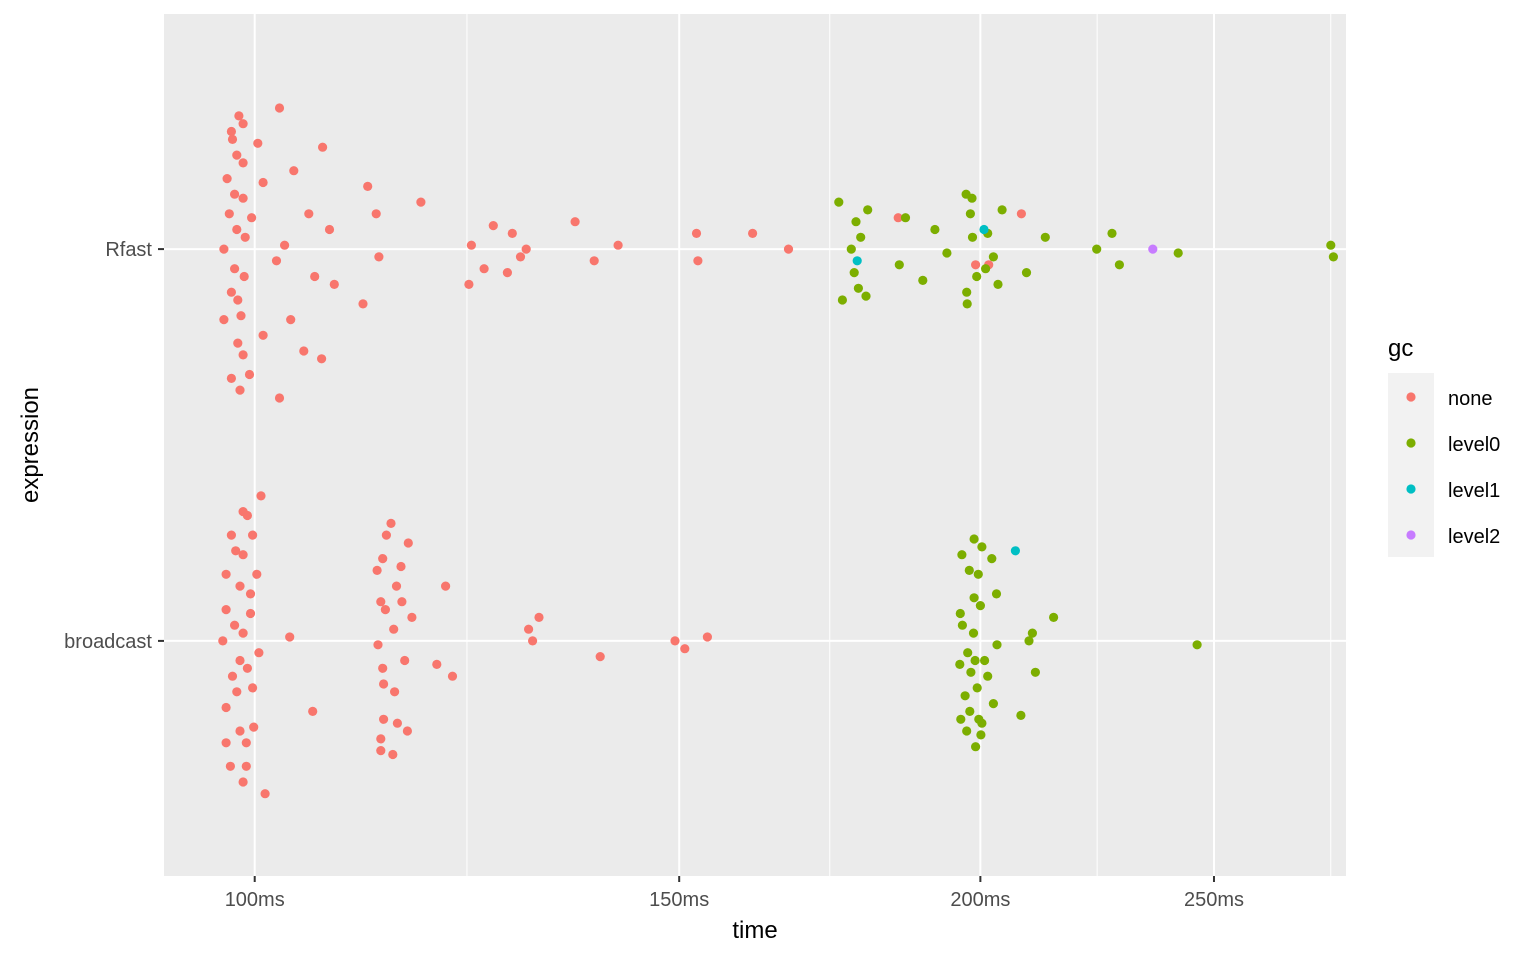  What do you see at coordinates (1474, 537) in the screenshot?
I see `legend-label-level2: level2` at bounding box center [1474, 537].